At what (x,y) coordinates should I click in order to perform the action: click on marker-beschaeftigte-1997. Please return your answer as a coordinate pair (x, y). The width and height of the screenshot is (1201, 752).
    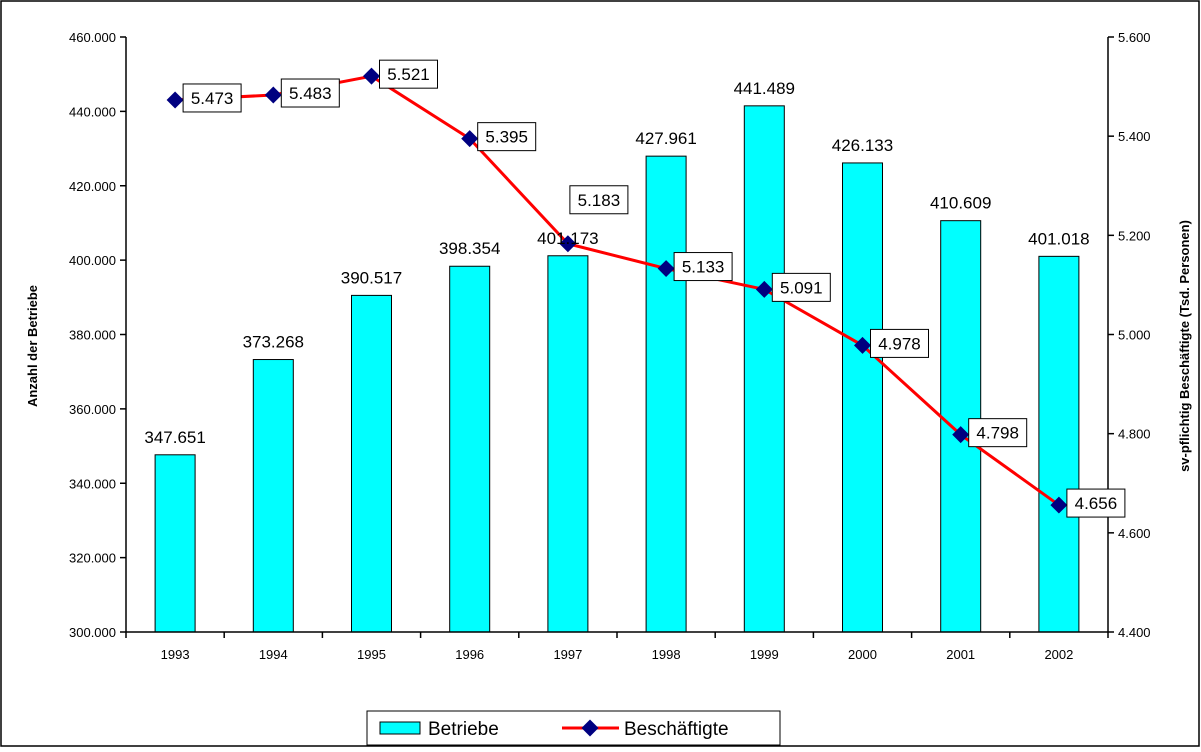
    Looking at the image, I should click on (568, 244).